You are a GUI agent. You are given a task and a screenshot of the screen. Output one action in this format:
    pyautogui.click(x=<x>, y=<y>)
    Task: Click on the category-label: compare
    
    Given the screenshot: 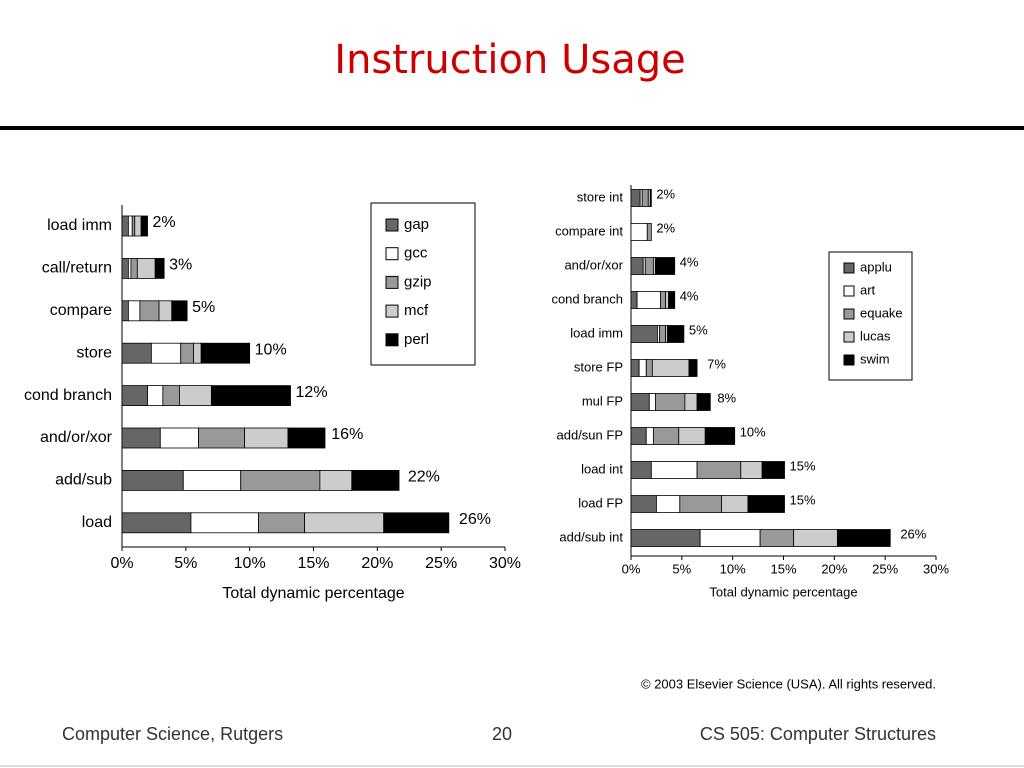 What is the action you would take?
    pyautogui.click(x=81, y=310)
    